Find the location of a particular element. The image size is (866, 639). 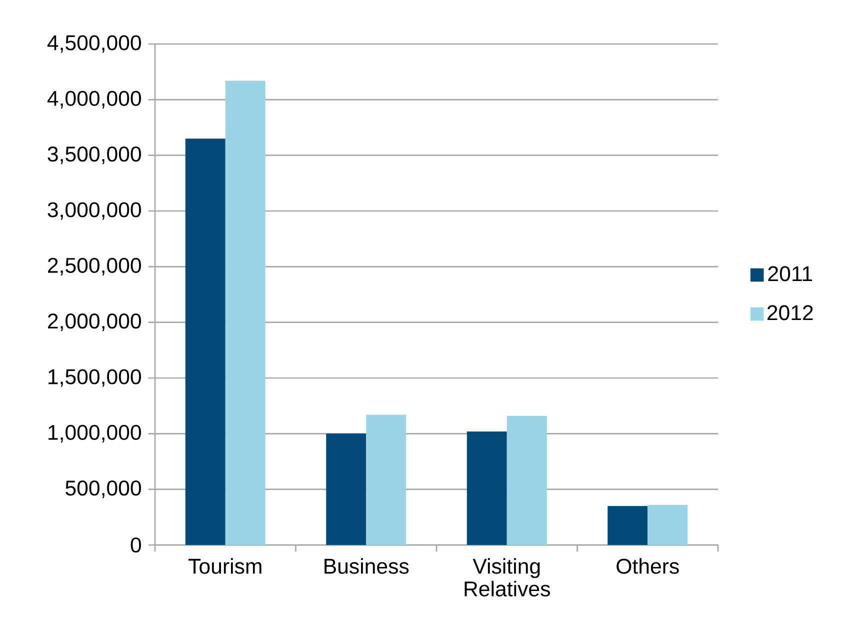

y-tick-label: 3,000,000 is located at coordinates (94, 211).